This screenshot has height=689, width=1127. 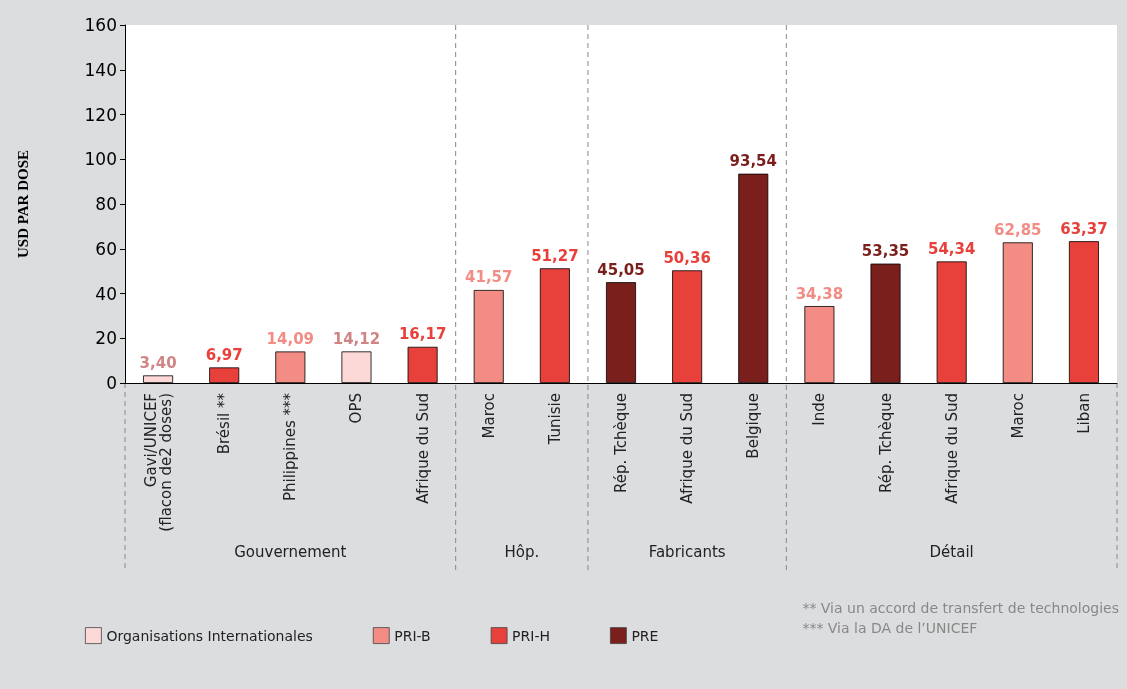 I want to click on data-label: 54,34, so click(x=951, y=248).